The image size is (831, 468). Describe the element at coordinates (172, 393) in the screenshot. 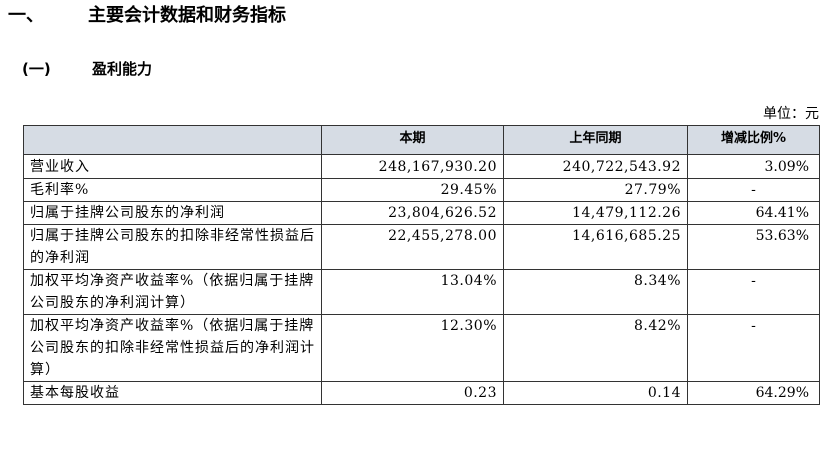

I see `row-label: 基本每股收益` at that location.